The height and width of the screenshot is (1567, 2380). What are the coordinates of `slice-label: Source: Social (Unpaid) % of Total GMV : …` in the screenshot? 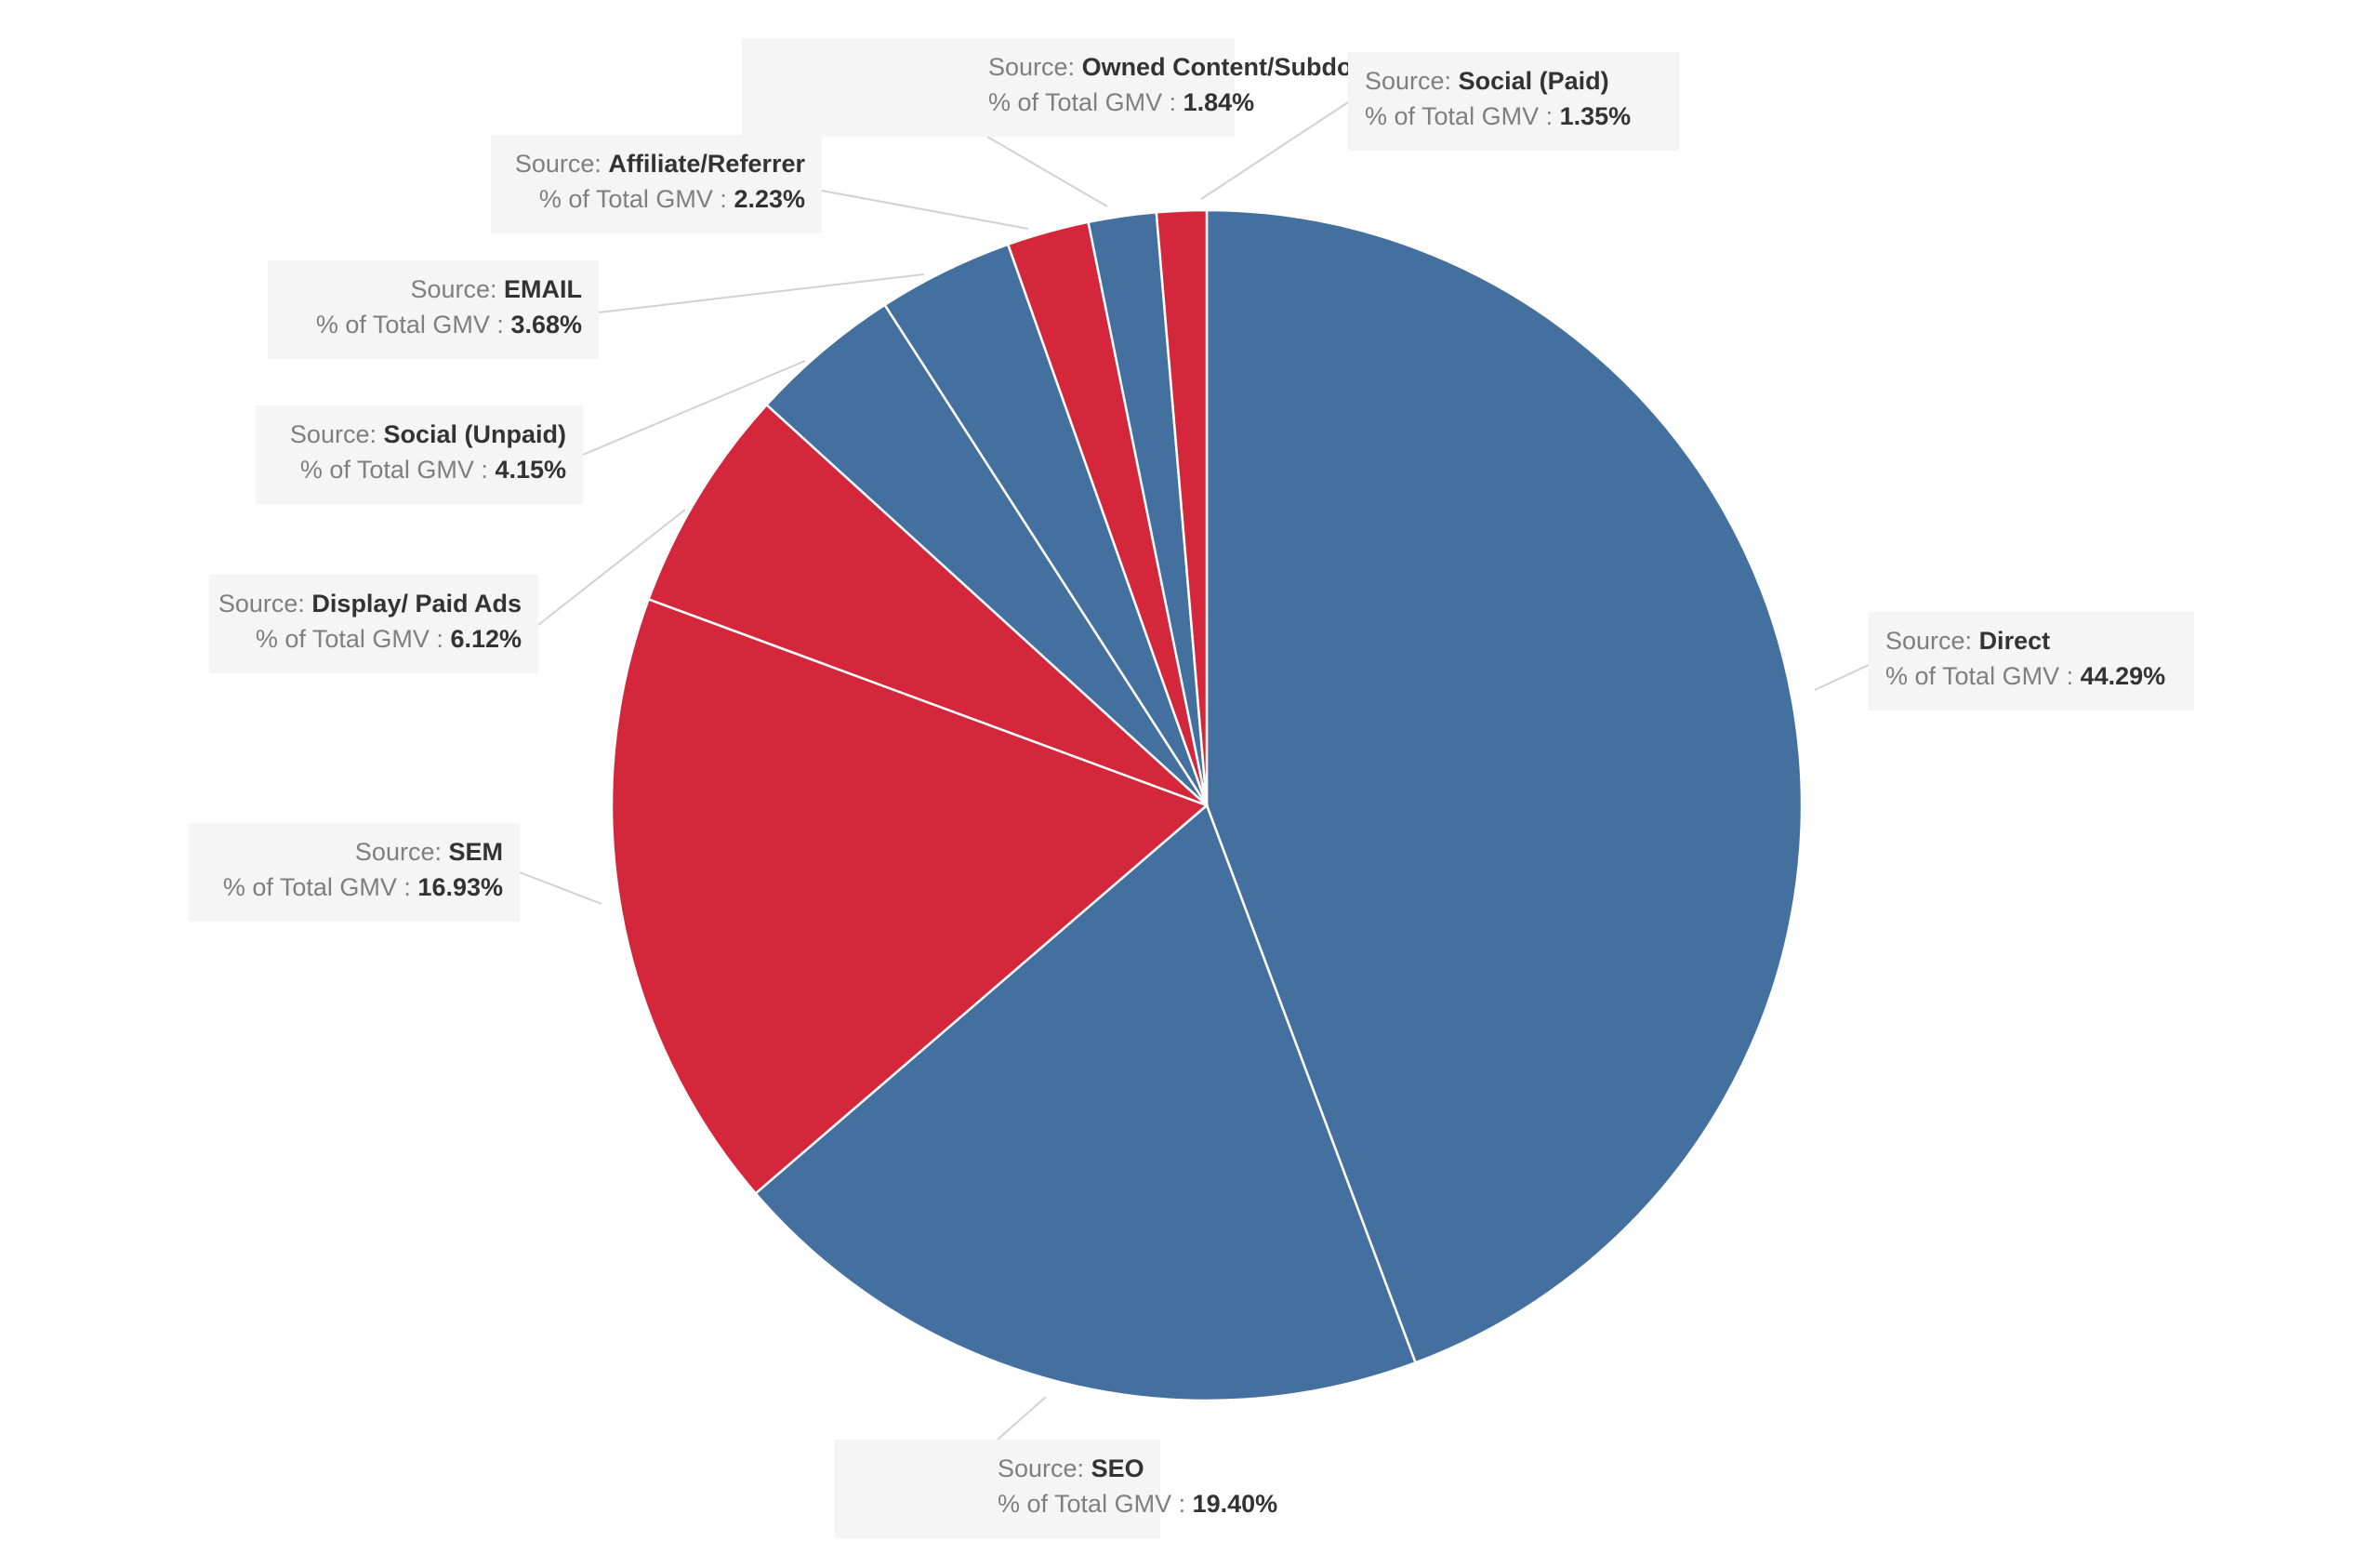 It's located at (419, 454).